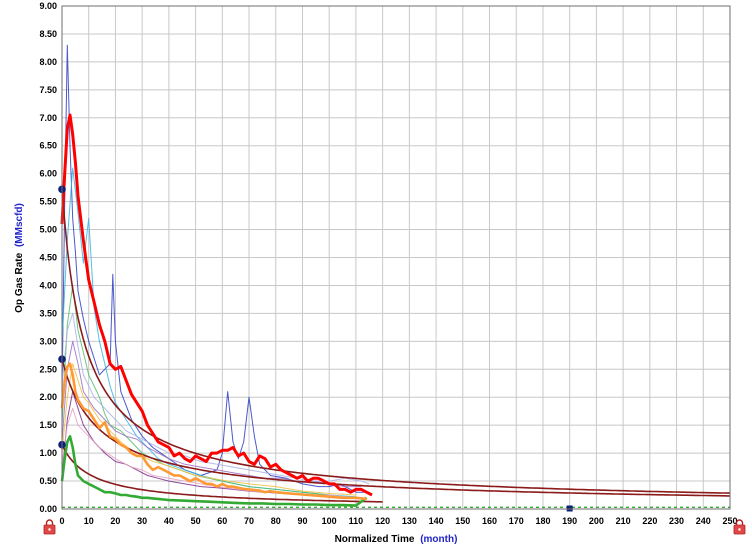  What do you see at coordinates (569, 521) in the screenshot?
I see `x-tick-label: 190` at bounding box center [569, 521].